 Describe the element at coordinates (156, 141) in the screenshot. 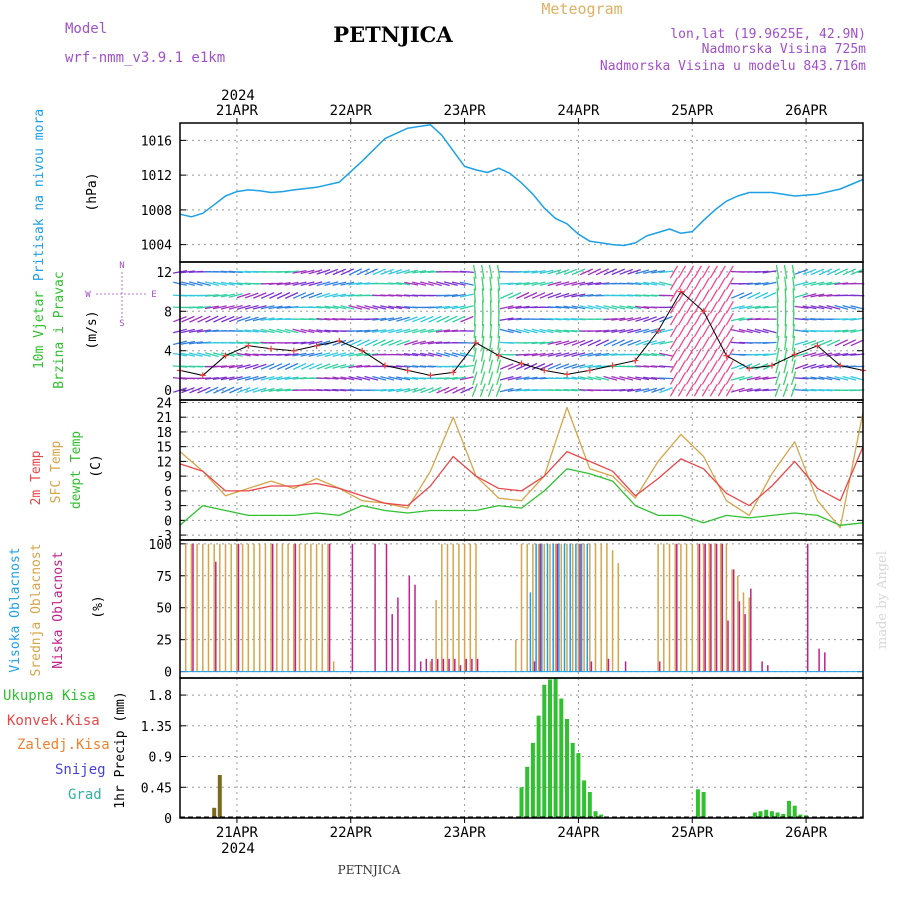

I see `y-tick-label: 1016` at that location.